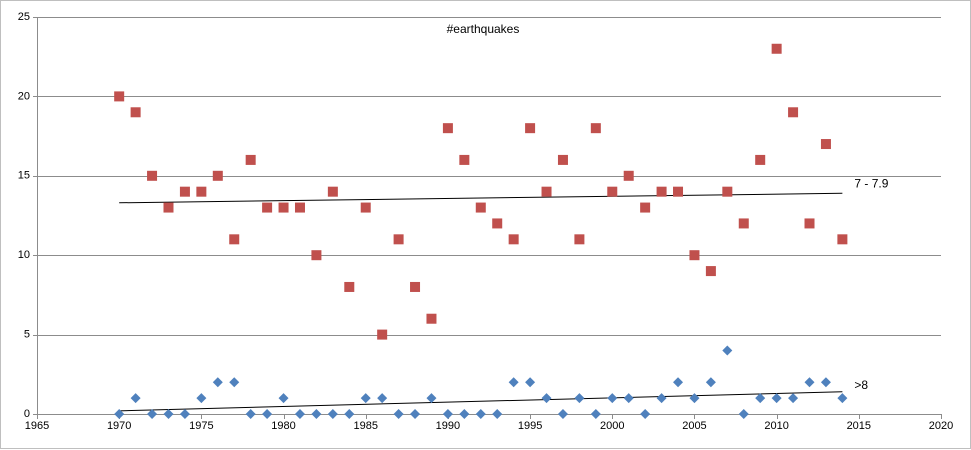 The image size is (971, 450). What do you see at coordinates (448, 426) in the screenshot?
I see `x-tick-label: 1990` at bounding box center [448, 426].